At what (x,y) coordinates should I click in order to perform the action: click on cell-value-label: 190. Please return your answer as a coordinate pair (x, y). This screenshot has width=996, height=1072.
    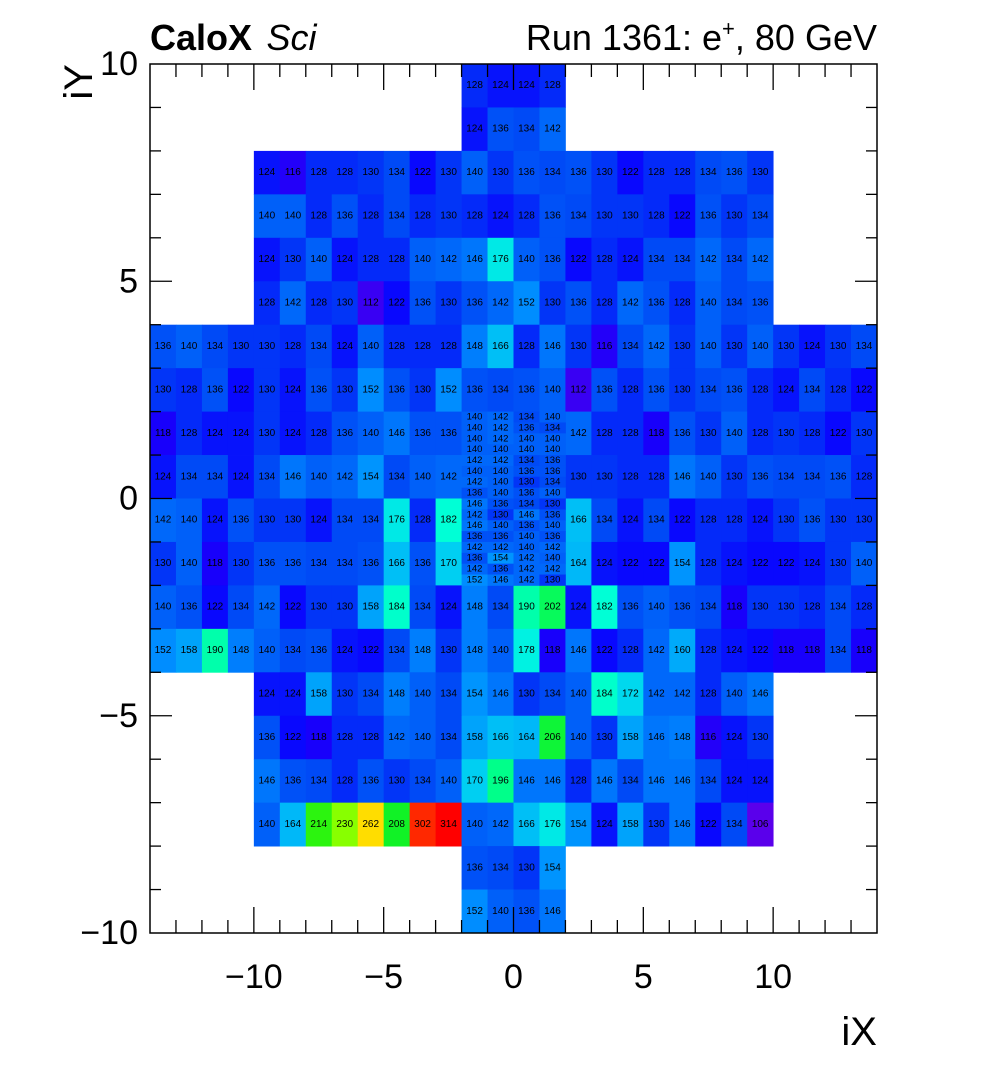
    Looking at the image, I should click on (526, 607).